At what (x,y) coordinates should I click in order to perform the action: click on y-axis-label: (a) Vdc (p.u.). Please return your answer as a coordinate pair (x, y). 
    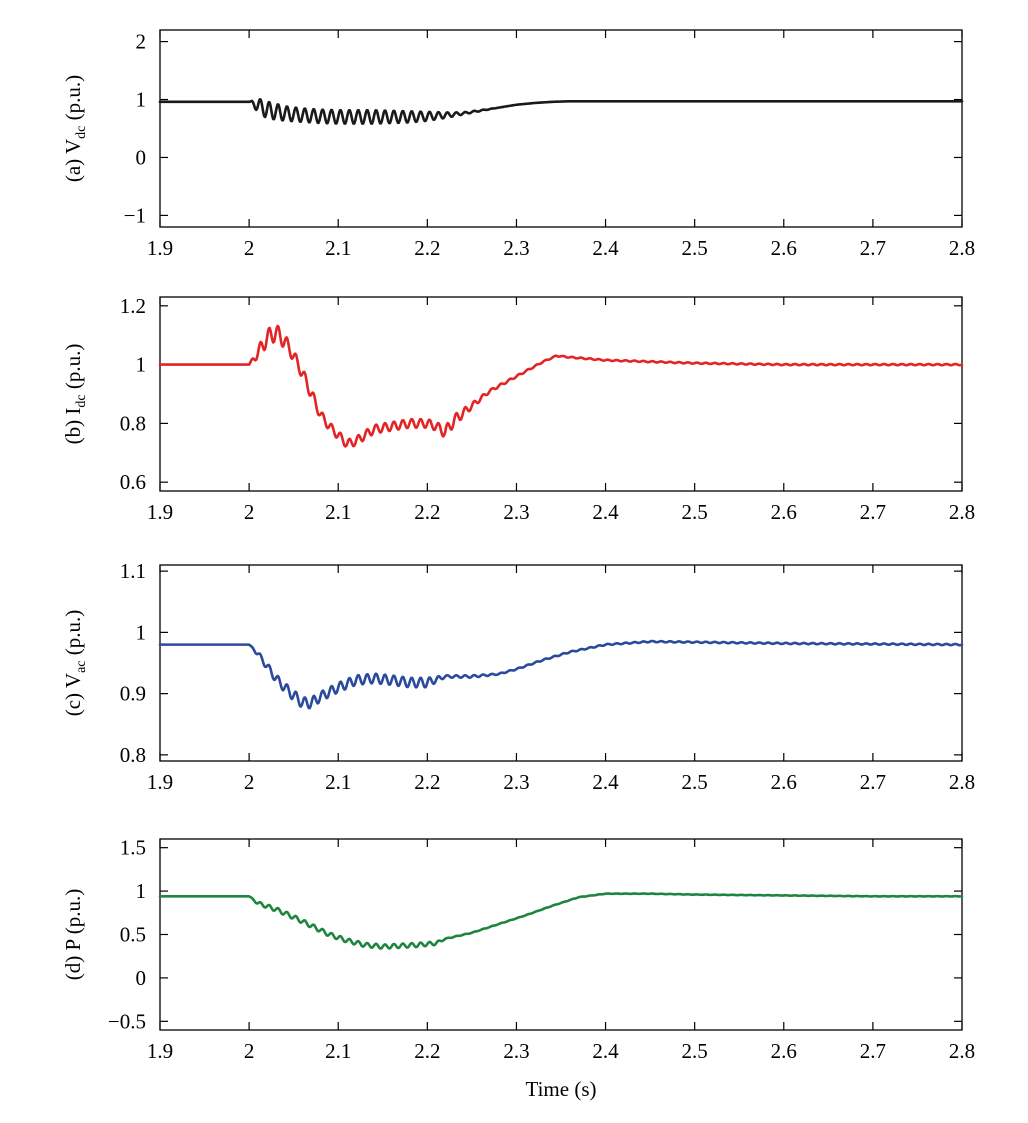
    Looking at the image, I should click on (75, 128).